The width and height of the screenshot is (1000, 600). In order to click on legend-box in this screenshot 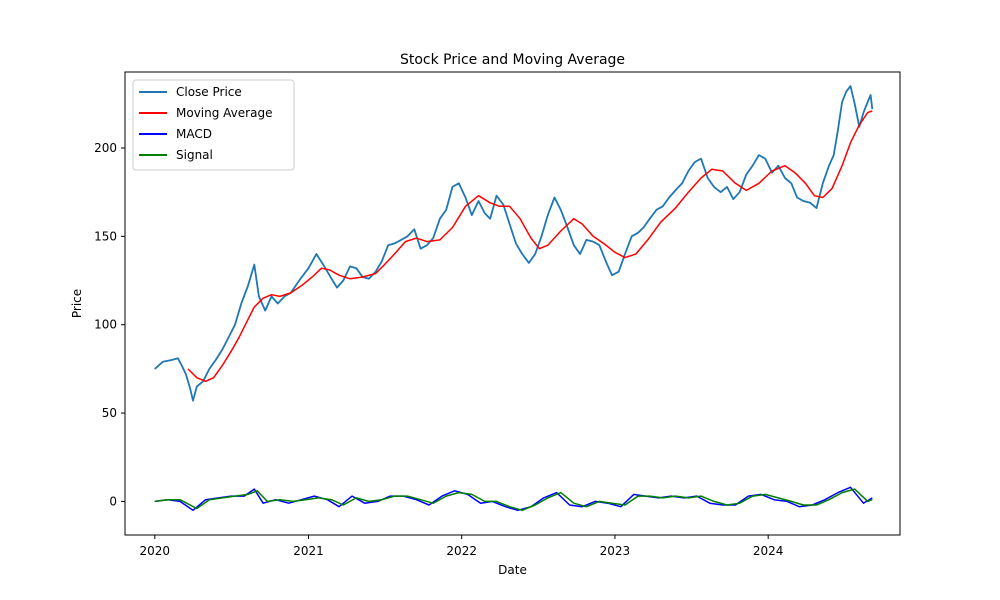, I will do `click(213, 125)`.